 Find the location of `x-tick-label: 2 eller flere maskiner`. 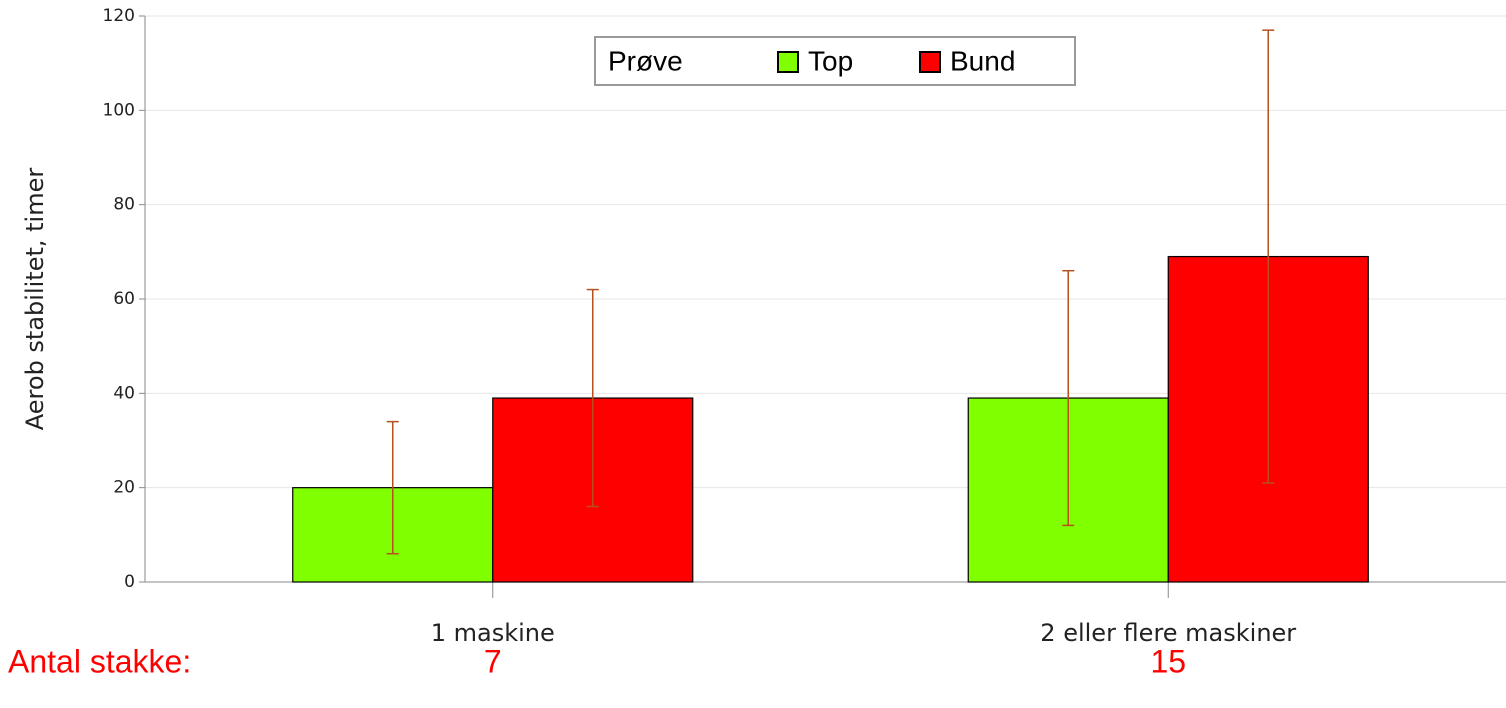

x-tick-label: 2 eller flere maskiner is located at coordinates (1168, 633).